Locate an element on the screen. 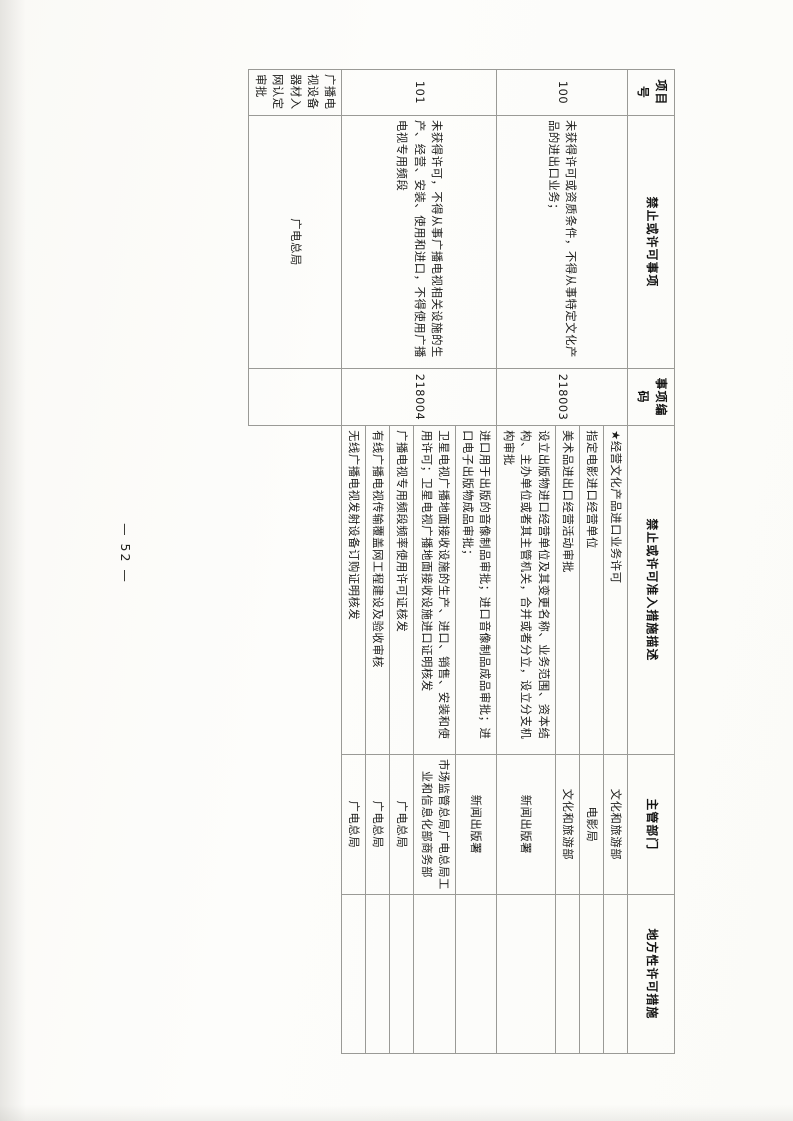 The image size is (793, 1121). cell-item-no: 101 is located at coordinates (418, 92).